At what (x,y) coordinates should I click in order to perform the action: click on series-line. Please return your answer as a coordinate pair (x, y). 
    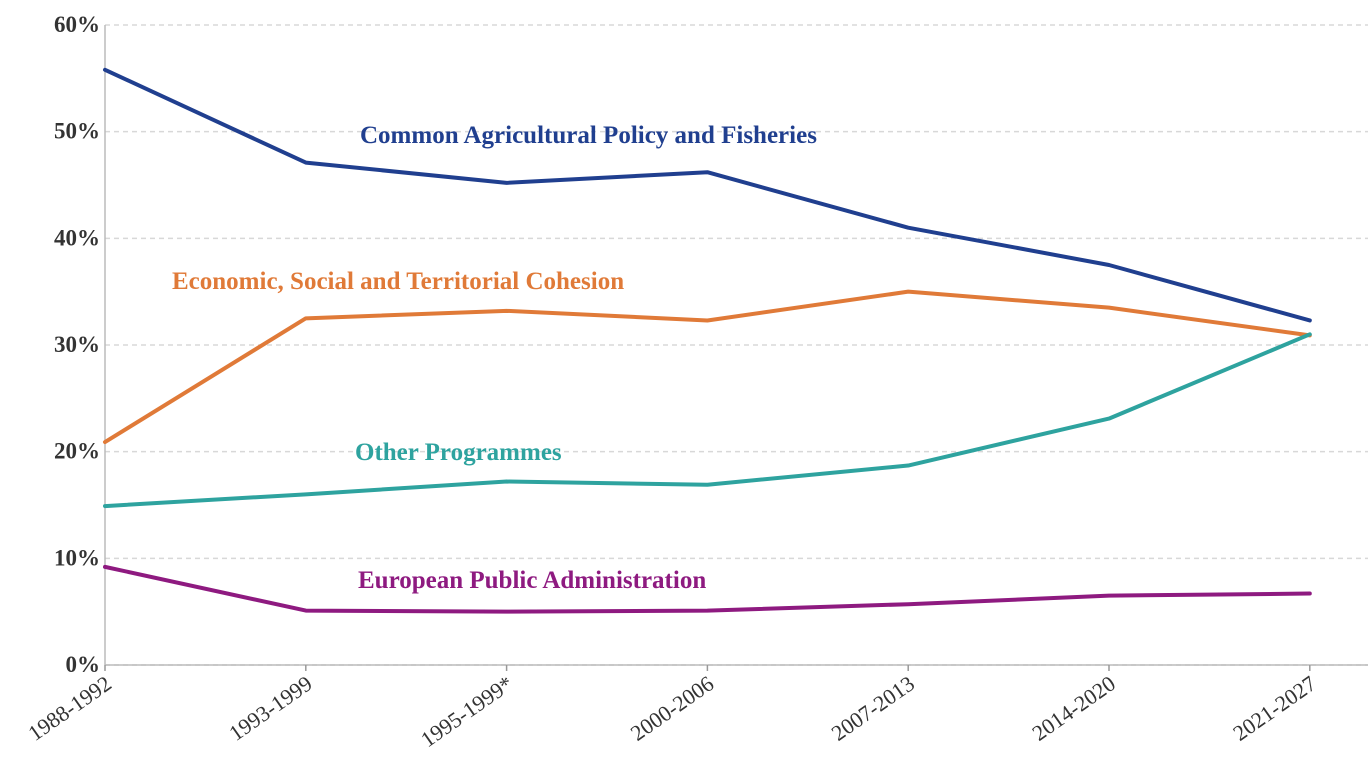
    Looking at the image, I should click on (707, 589).